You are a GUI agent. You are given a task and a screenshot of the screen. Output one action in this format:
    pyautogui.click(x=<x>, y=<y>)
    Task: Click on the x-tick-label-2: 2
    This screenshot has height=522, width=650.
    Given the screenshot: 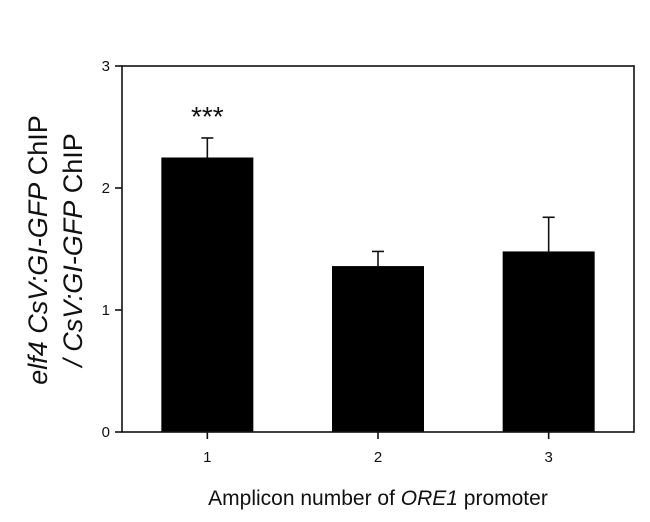 What is the action you would take?
    pyautogui.click(x=378, y=457)
    